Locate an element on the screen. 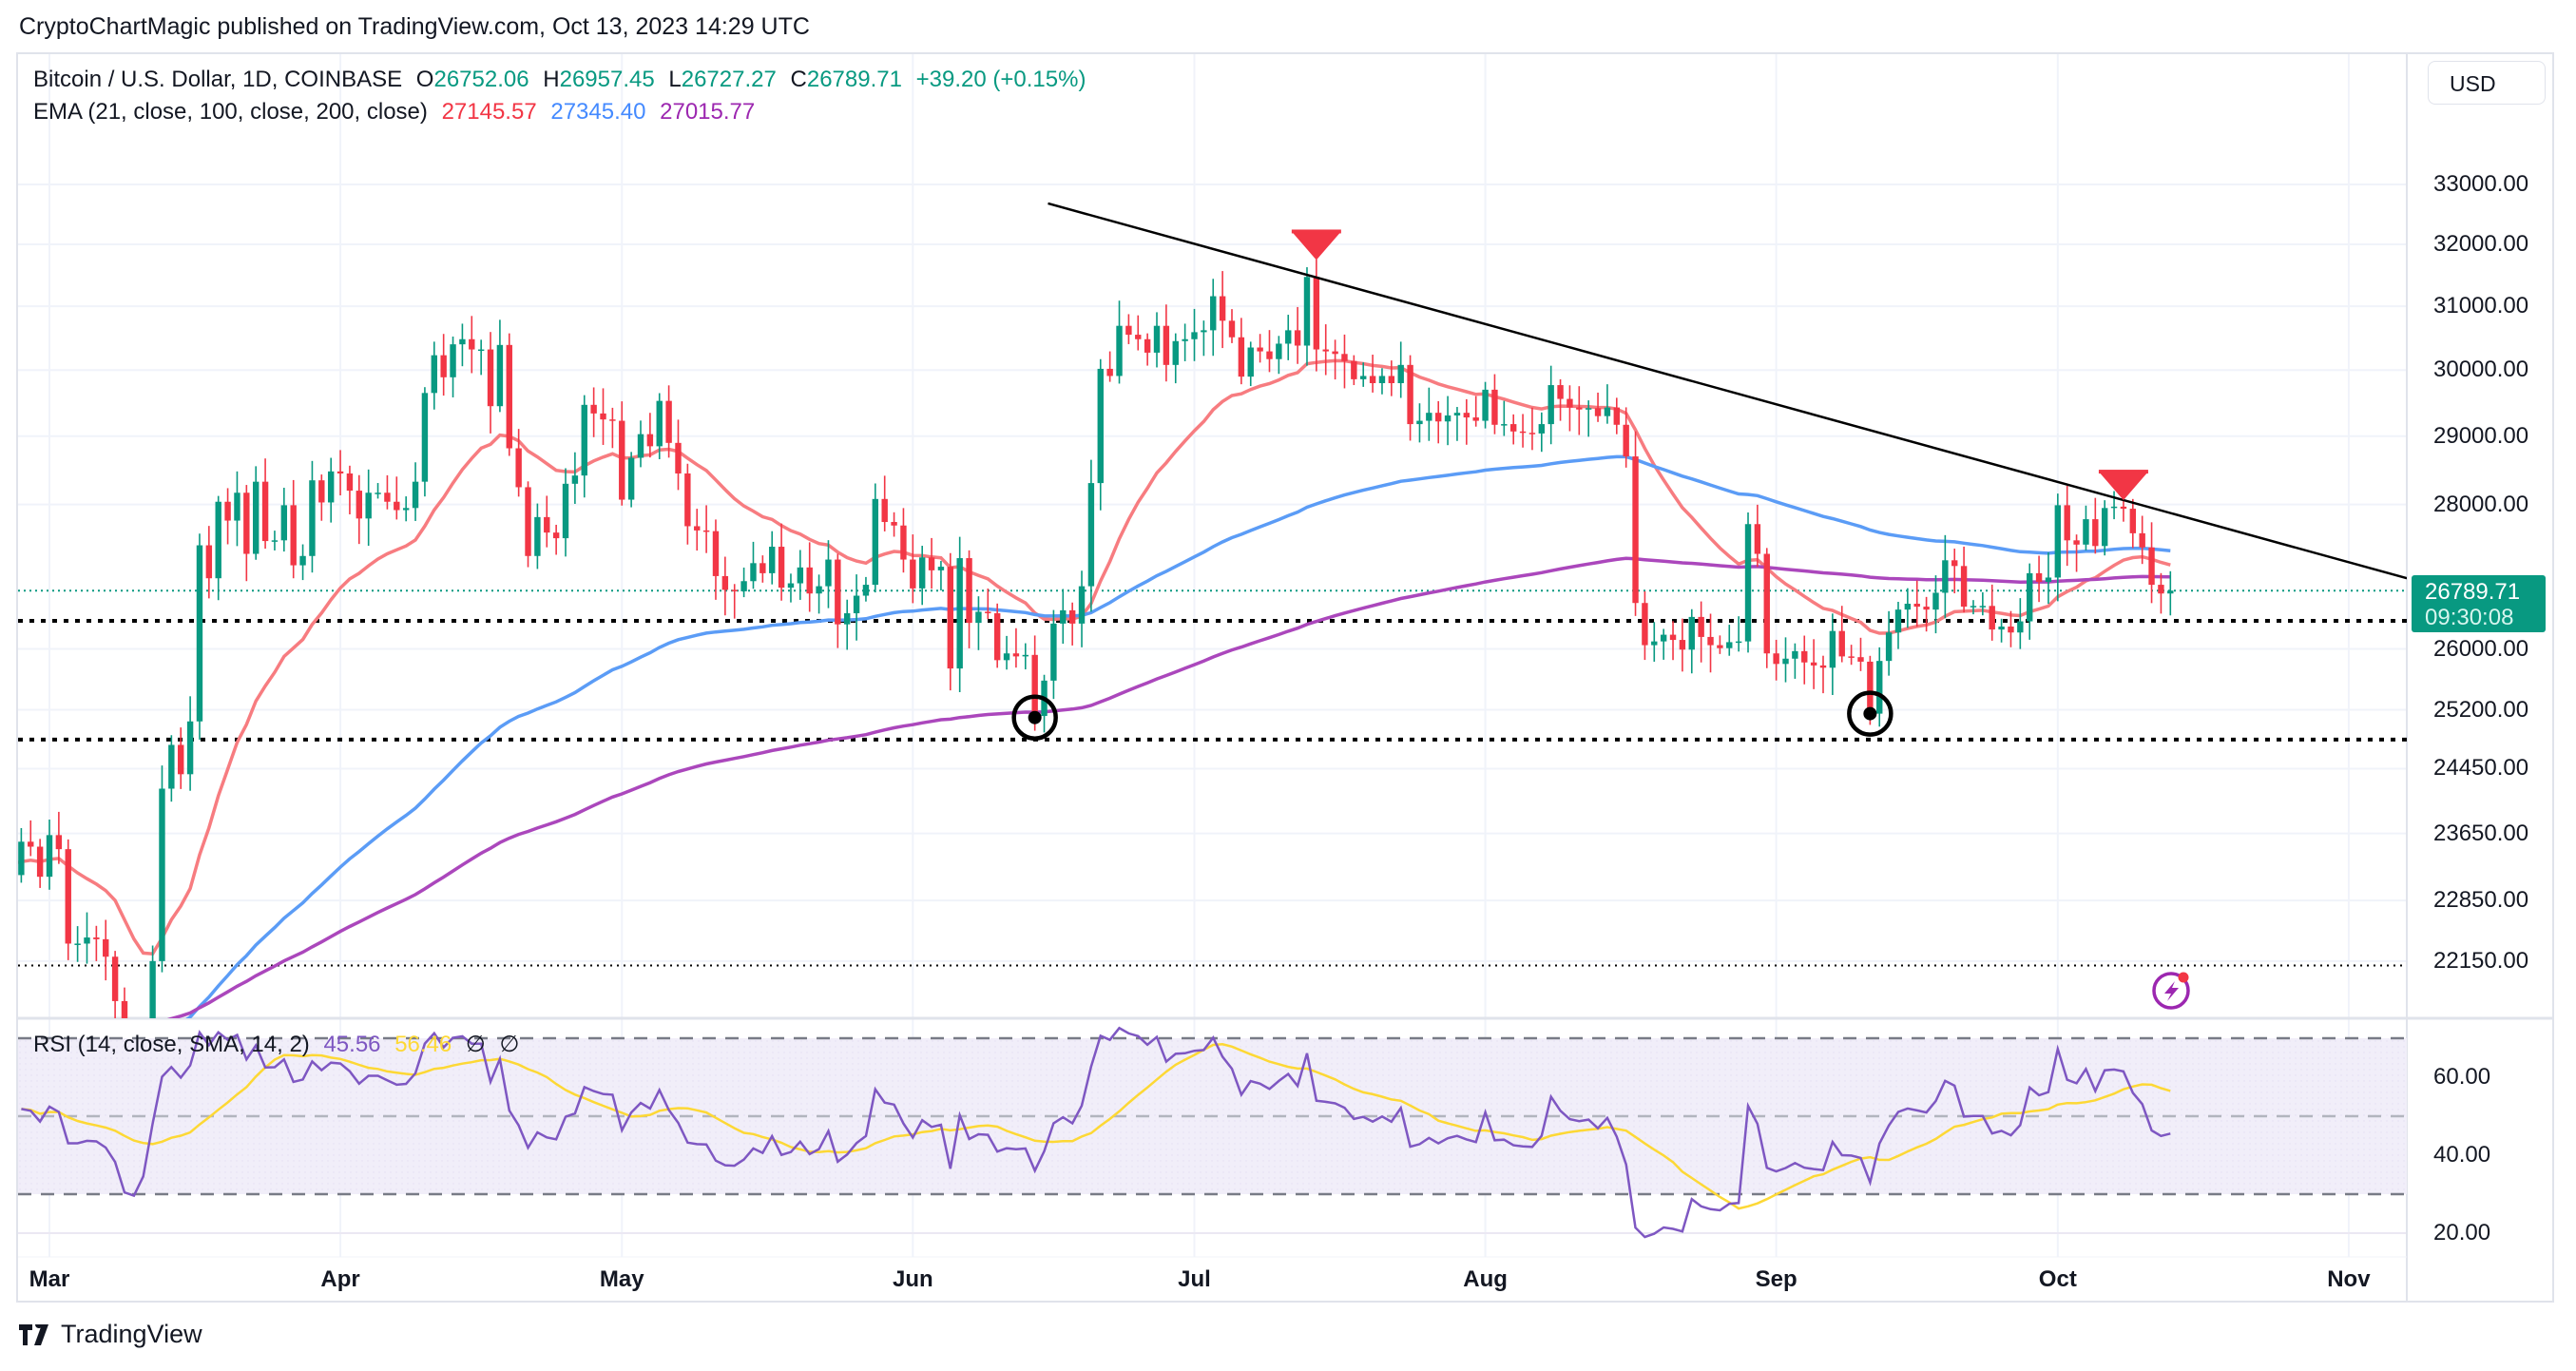 The width and height of the screenshot is (2576, 1371). rsi-value: 45.56 is located at coordinates (352, 1044).